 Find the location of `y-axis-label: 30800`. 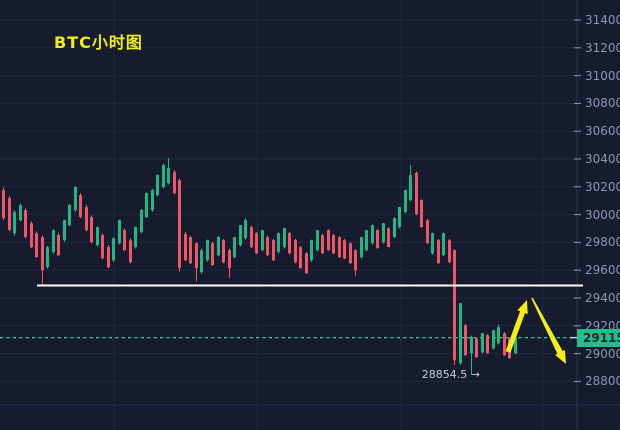

y-axis-label: 30800 is located at coordinates (602, 103).